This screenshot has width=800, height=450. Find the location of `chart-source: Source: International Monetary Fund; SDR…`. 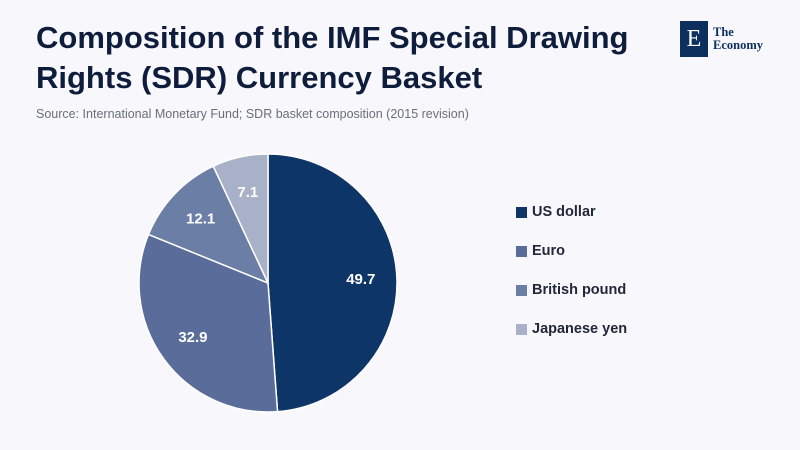

chart-source: Source: International Monetary Fund; SDR… is located at coordinates (252, 114).